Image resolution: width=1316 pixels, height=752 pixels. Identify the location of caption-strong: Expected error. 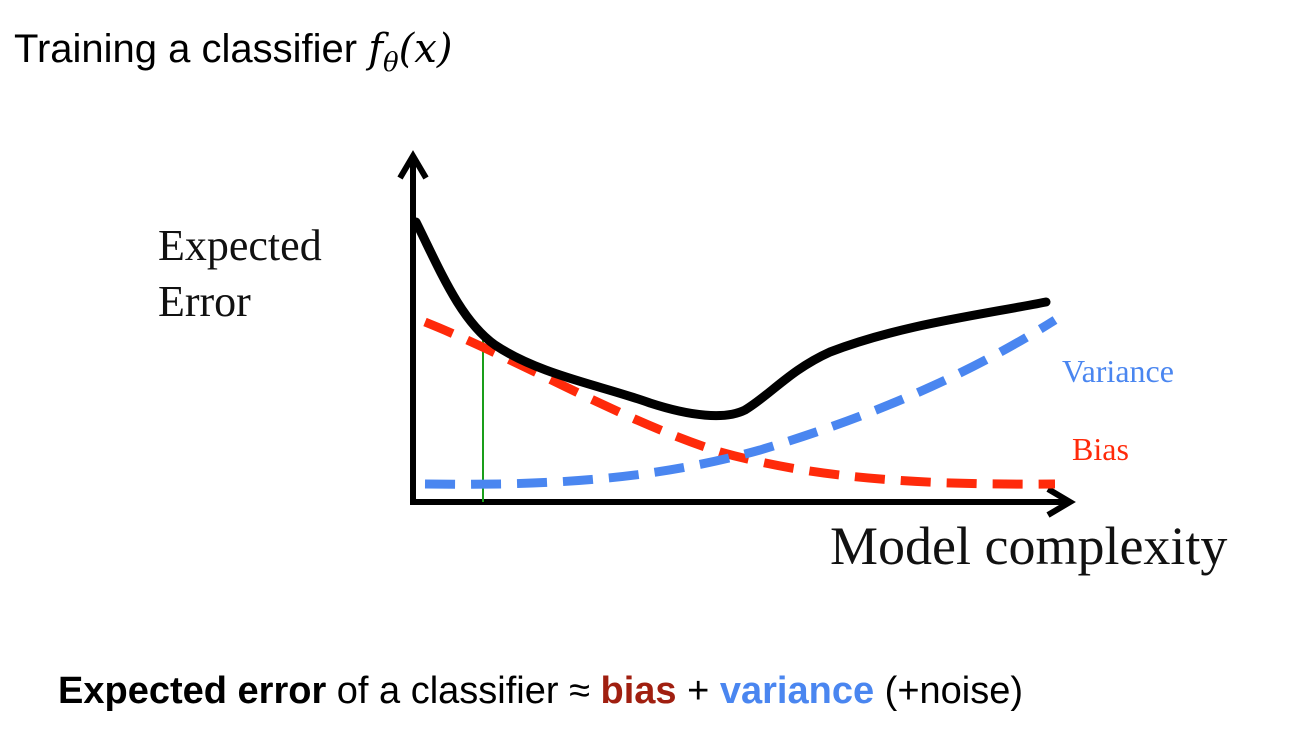
(192, 691).